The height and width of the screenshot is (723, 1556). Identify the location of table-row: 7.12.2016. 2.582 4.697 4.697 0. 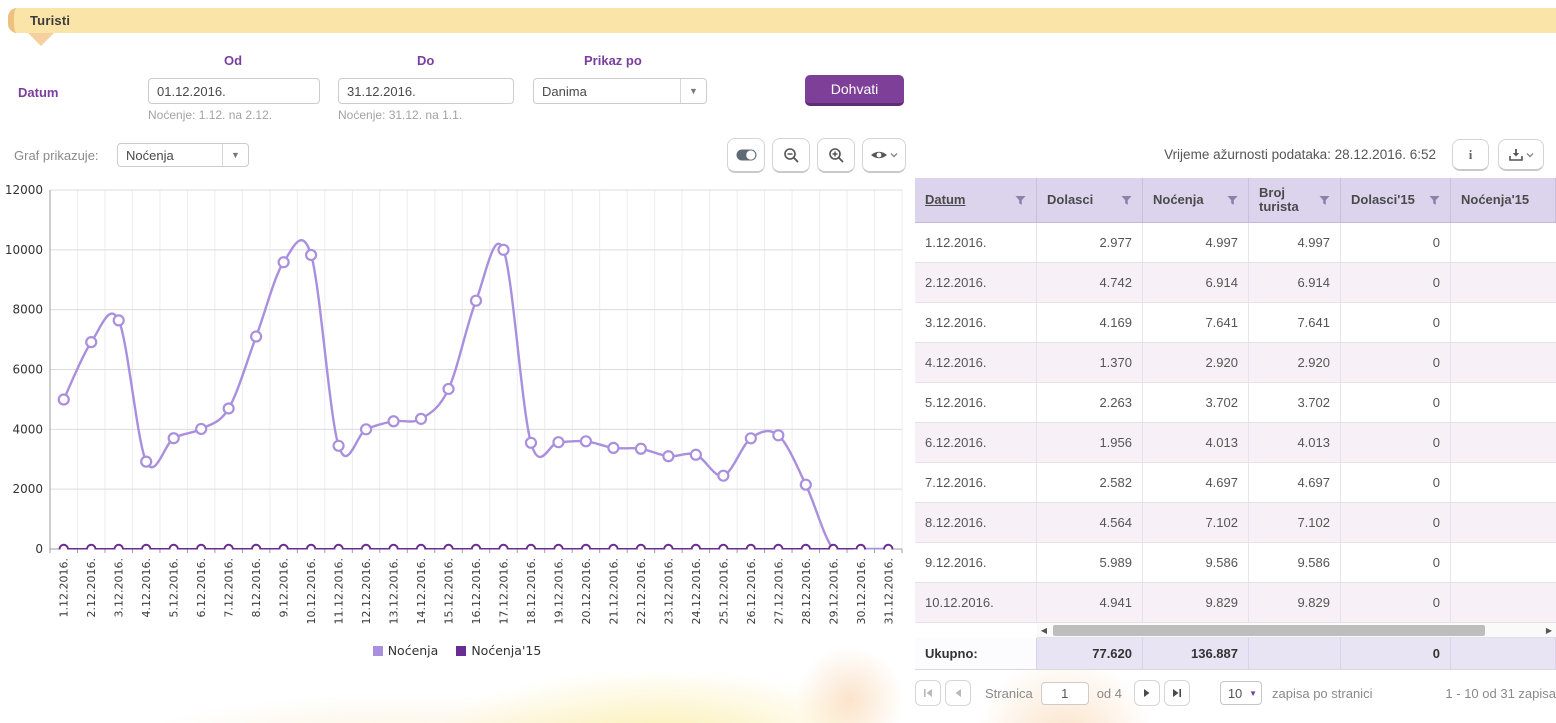
(1235, 483).